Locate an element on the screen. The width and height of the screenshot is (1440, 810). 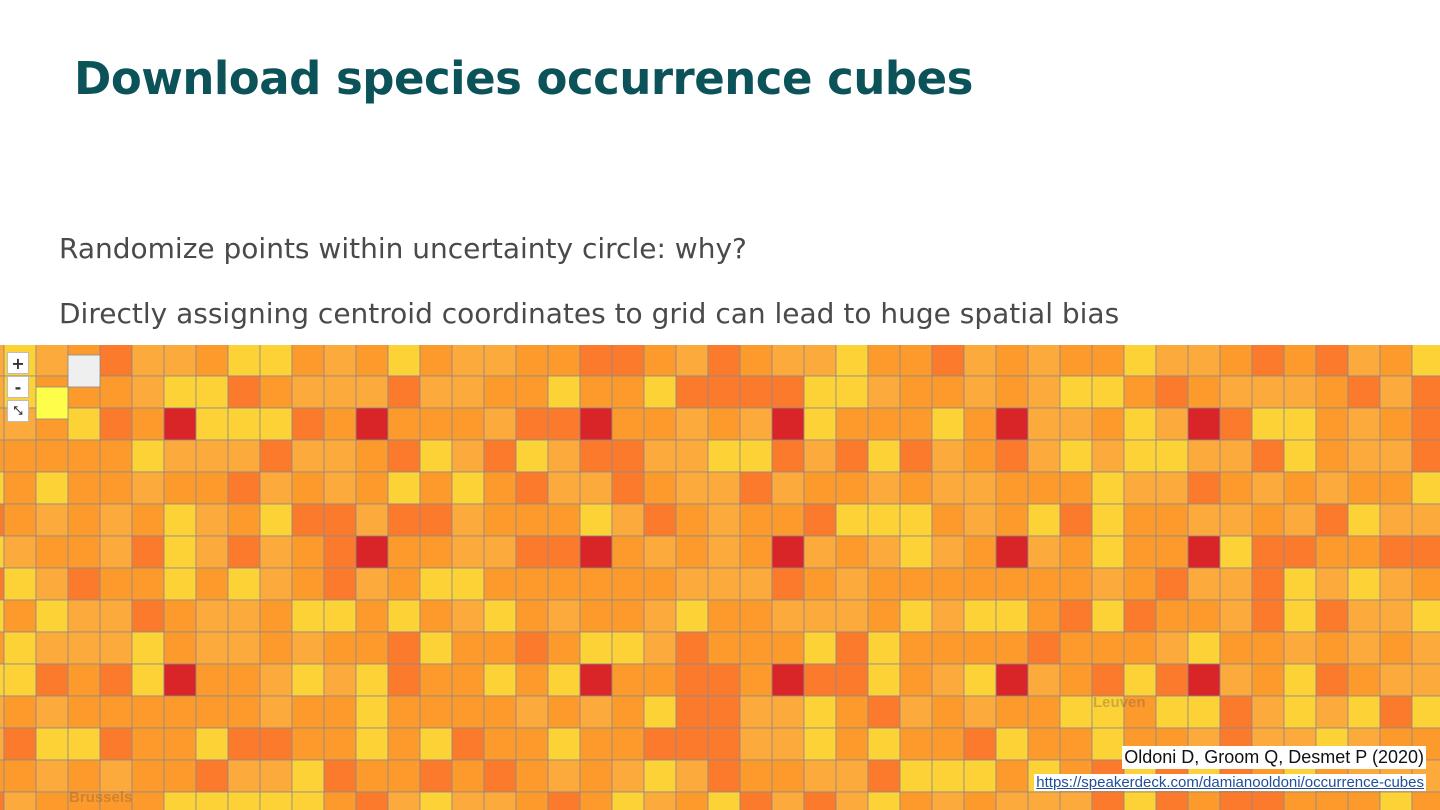
fit-extent-icon: ⤡ is located at coordinates (18, 411).